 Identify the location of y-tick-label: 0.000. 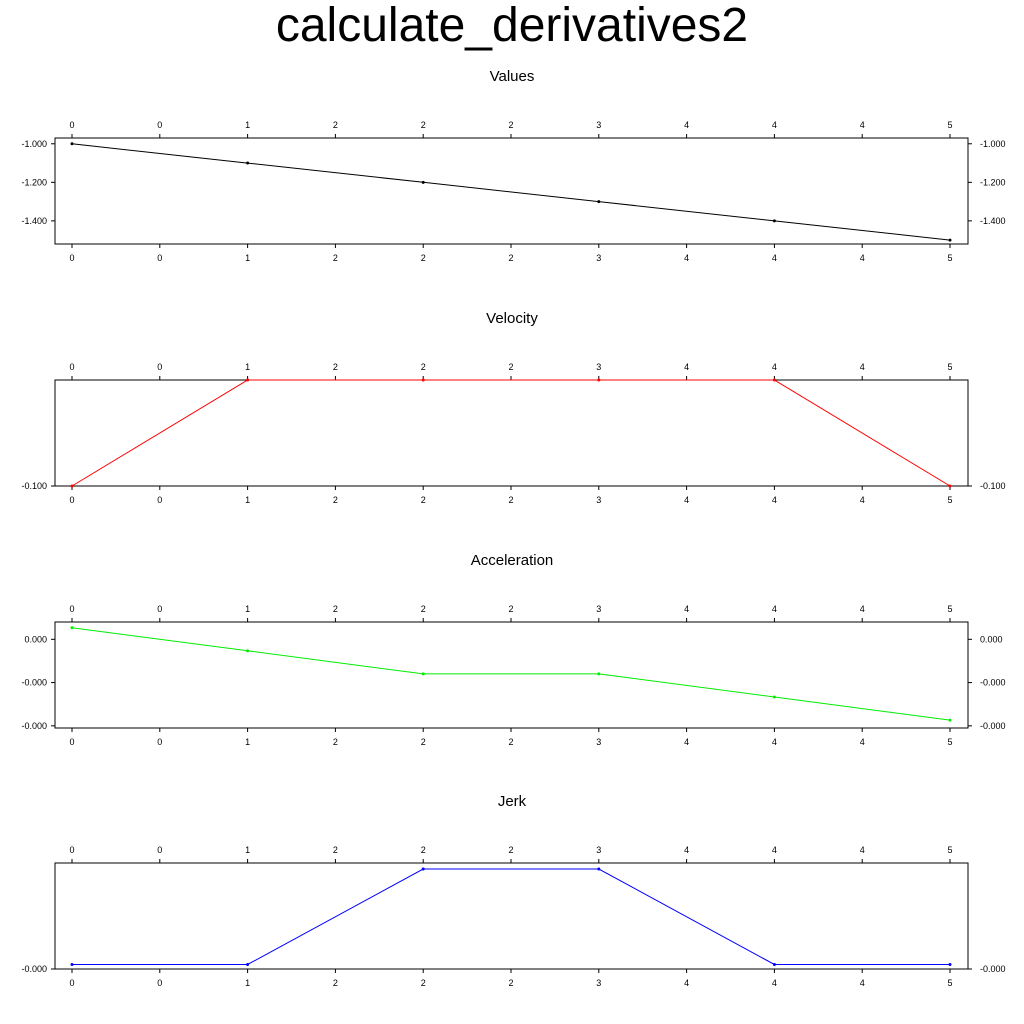
(991, 639).